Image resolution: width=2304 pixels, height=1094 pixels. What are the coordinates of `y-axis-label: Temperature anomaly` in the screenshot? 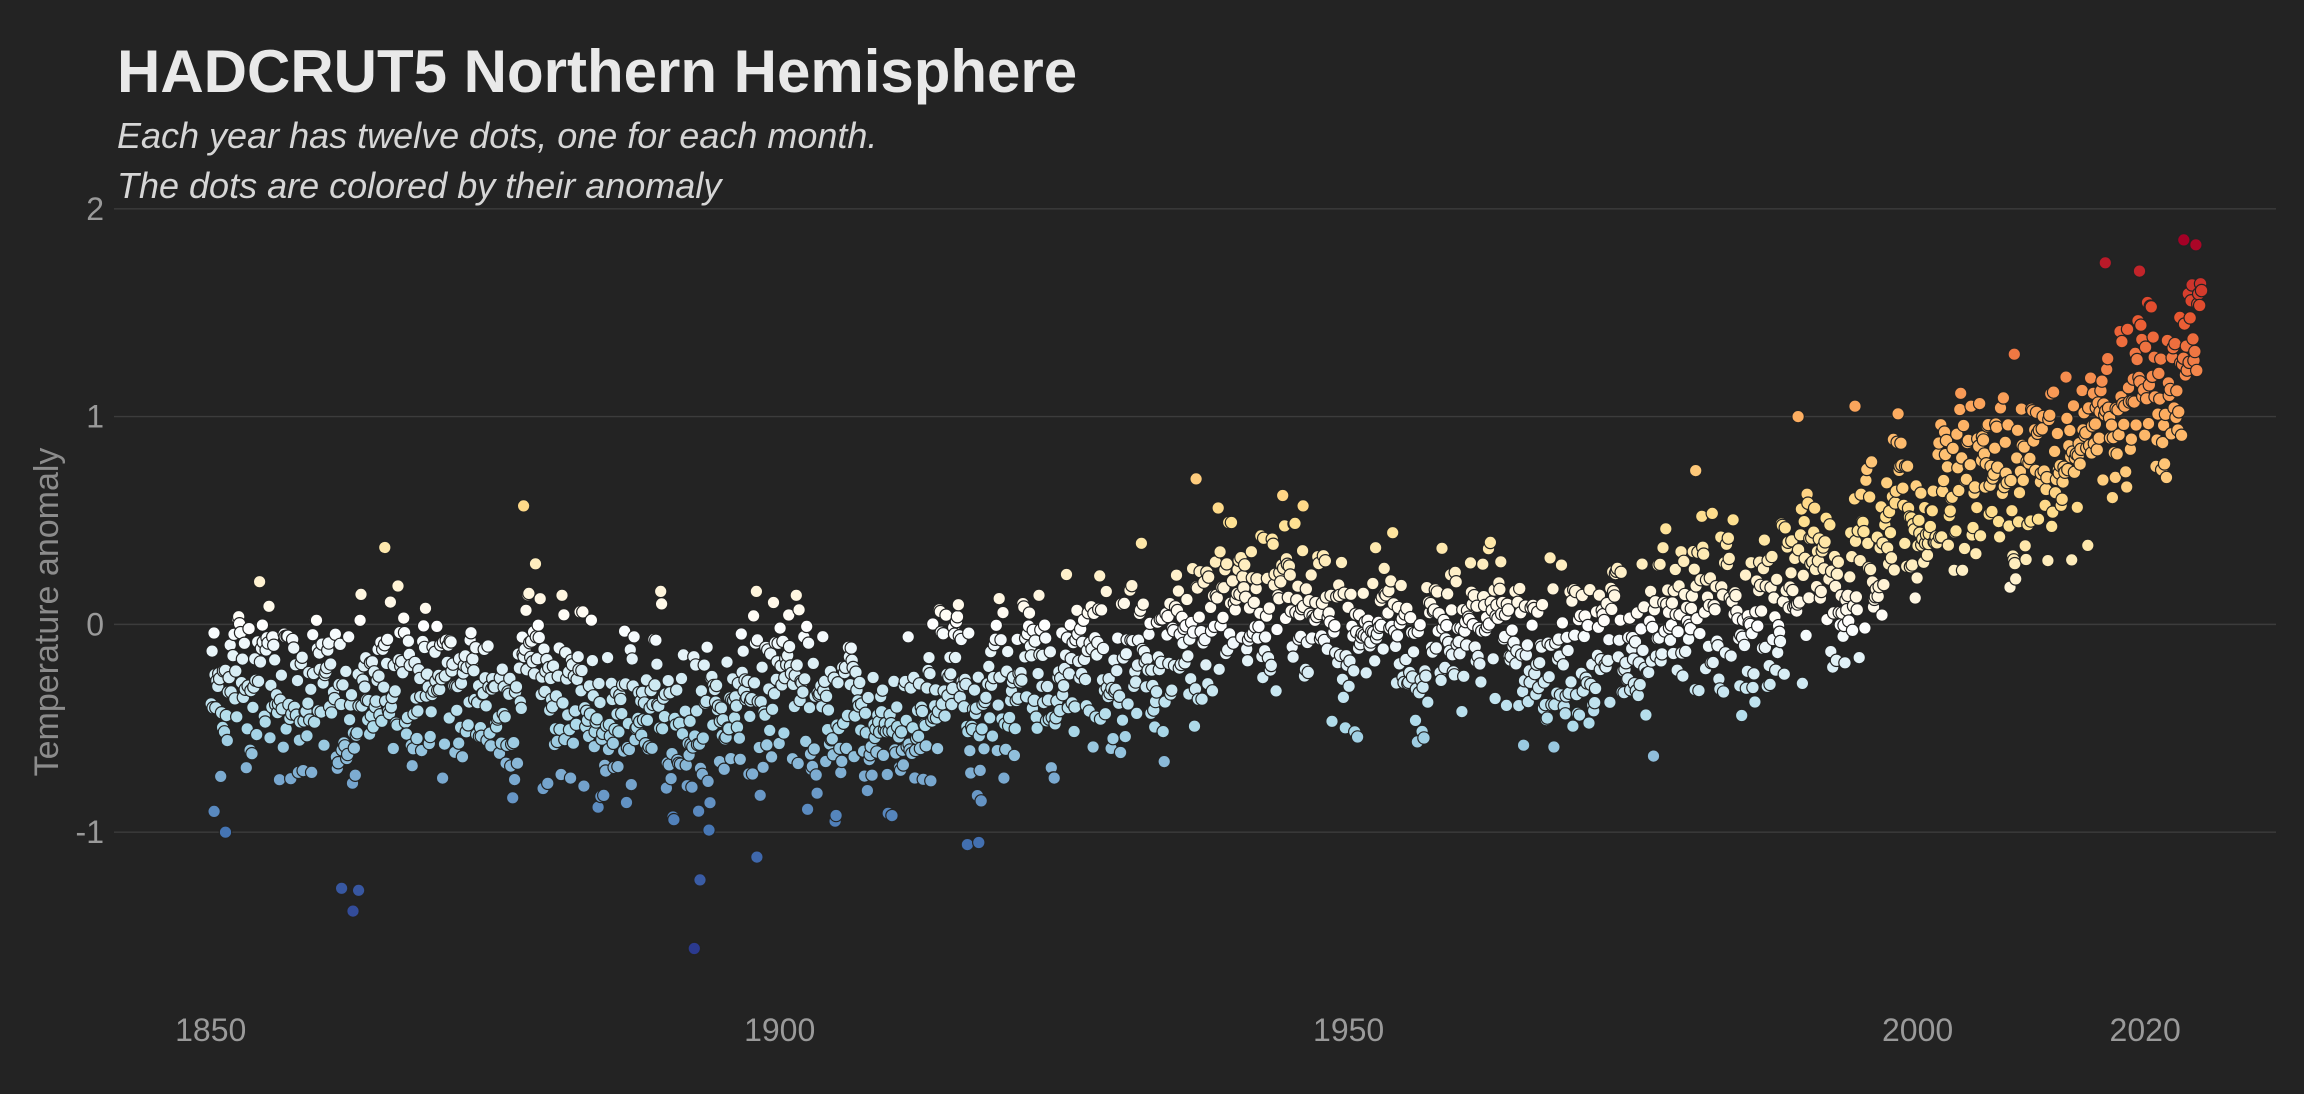 It's located at (47, 612).